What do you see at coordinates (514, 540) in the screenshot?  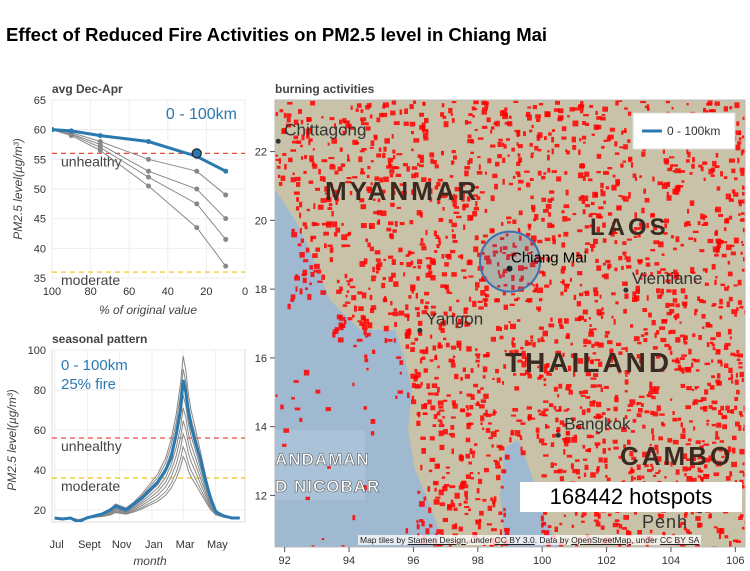 I see `attr-link-ccby: CC BY 3.0` at bounding box center [514, 540].